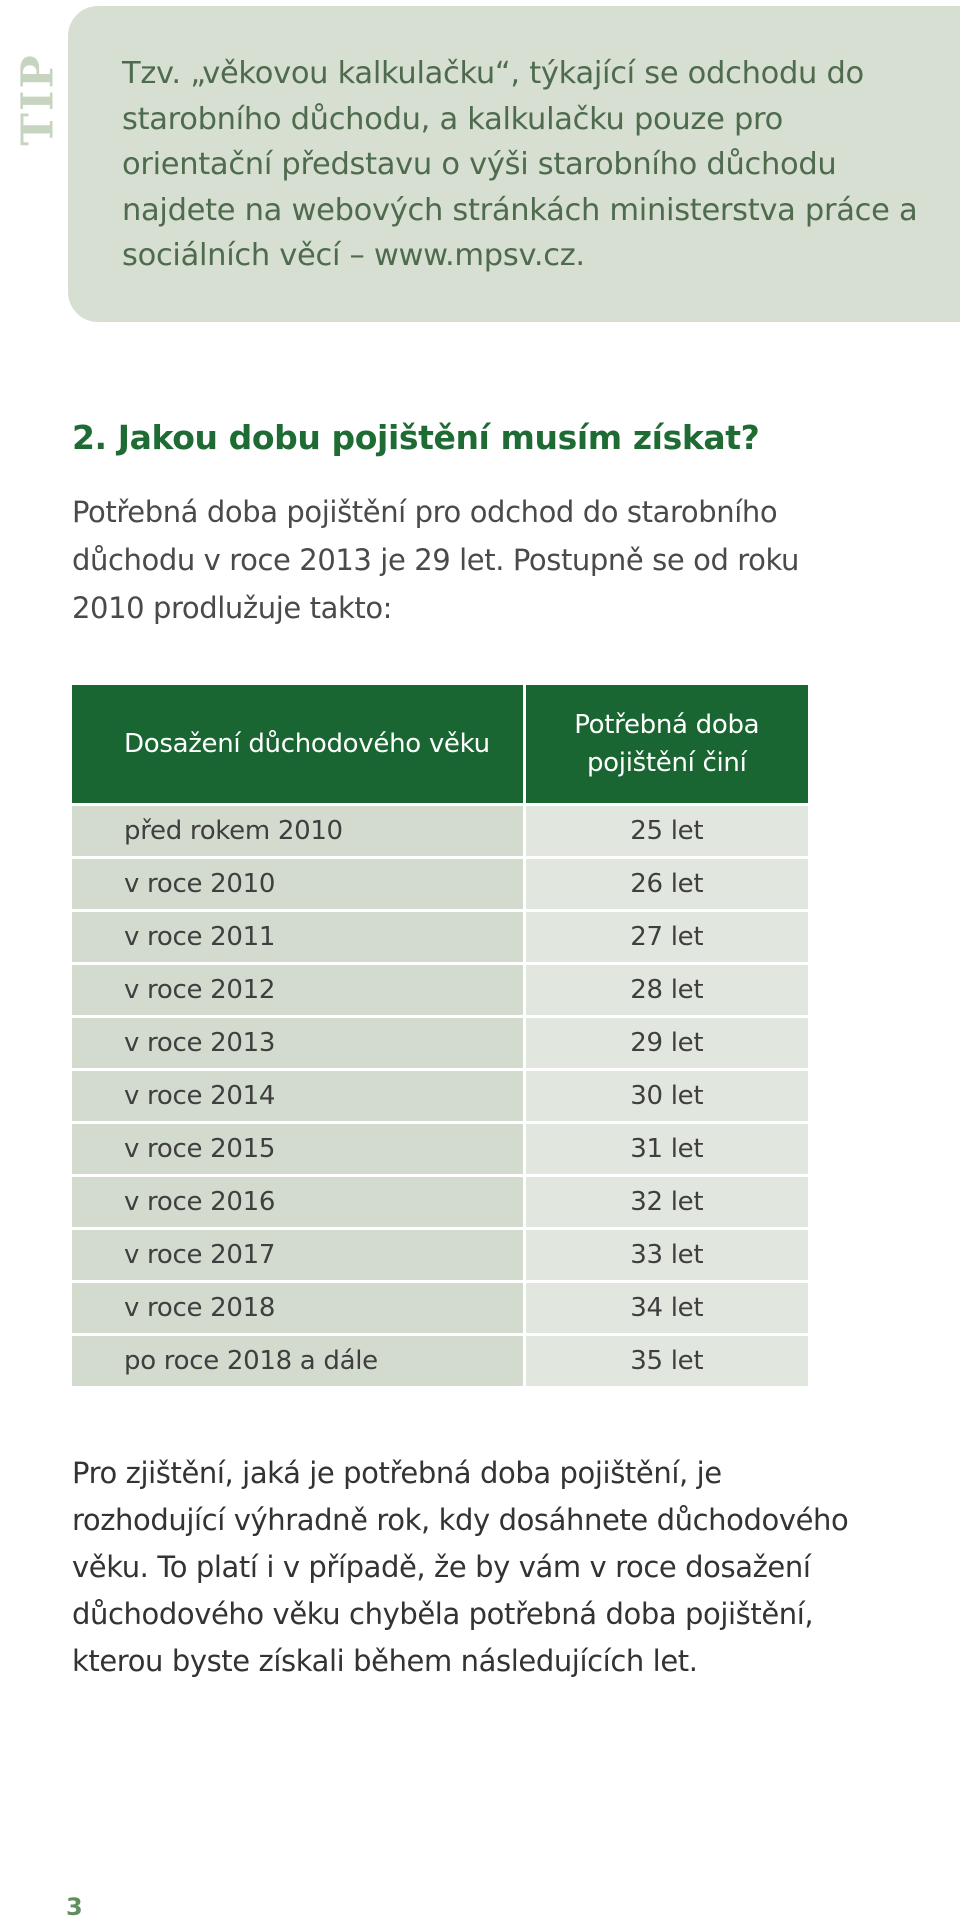 Image resolution: width=960 pixels, height=1932 pixels. Describe the element at coordinates (299, 1307) in the screenshot. I see `row-year: v roce 2018` at that location.